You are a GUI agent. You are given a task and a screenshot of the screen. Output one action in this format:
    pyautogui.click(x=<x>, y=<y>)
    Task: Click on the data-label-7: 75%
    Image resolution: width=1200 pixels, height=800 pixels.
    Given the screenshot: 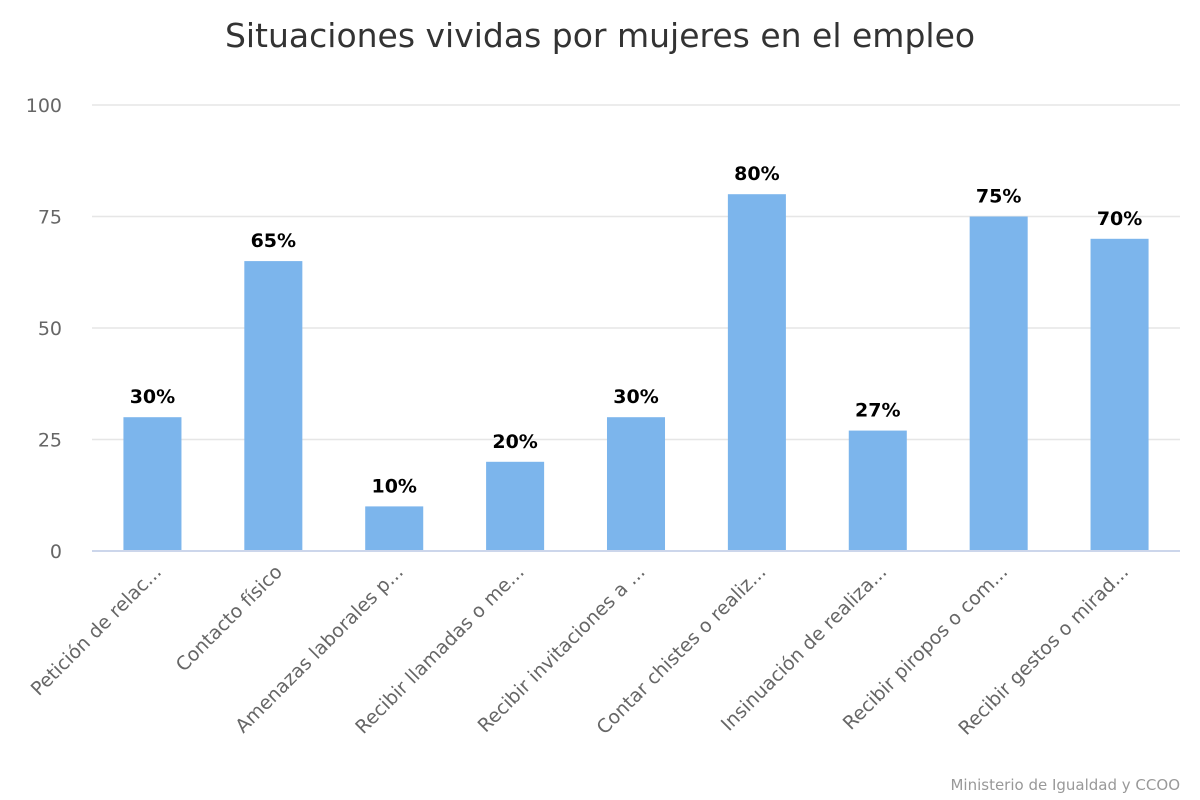 What is the action you would take?
    pyautogui.click(x=998, y=197)
    